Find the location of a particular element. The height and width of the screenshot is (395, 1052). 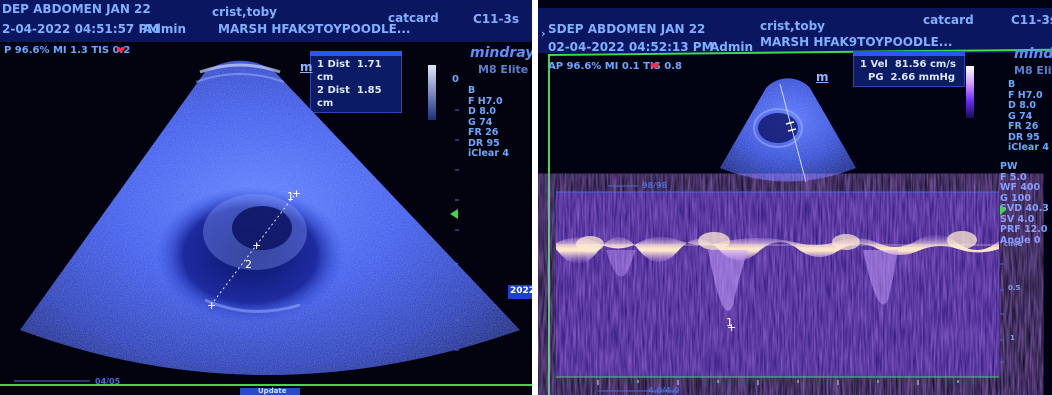

right-caliper-label: 1 is located at coordinates (729, 322).